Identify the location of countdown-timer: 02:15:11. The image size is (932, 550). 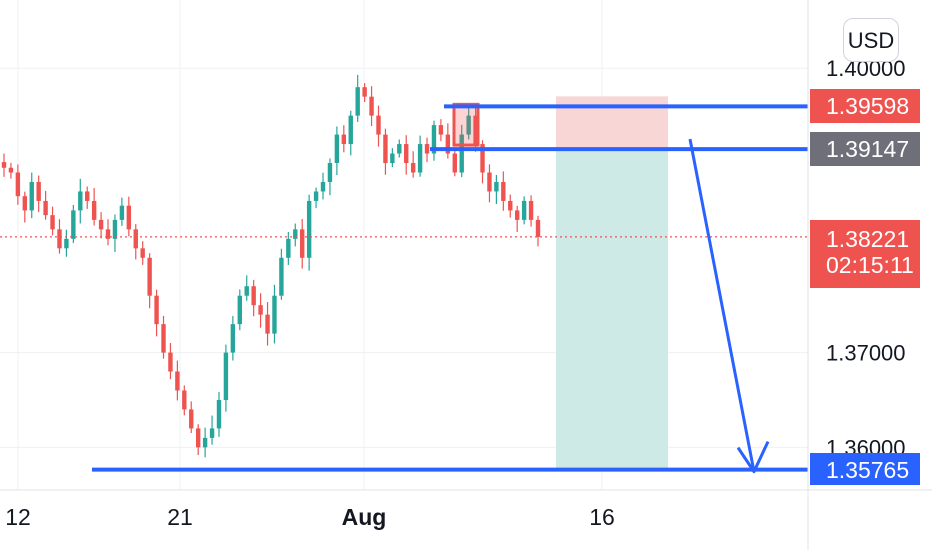
(870, 264).